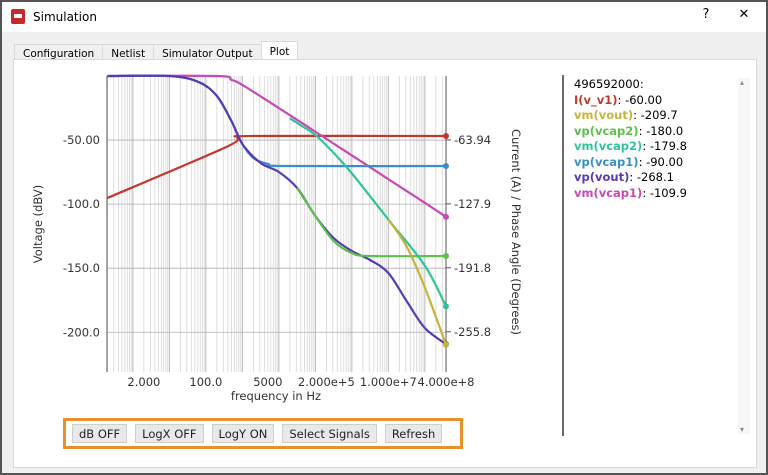  What do you see at coordinates (655, 115) in the screenshot?
I see `legend-signal-value: : -209.7` at bounding box center [655, 115].